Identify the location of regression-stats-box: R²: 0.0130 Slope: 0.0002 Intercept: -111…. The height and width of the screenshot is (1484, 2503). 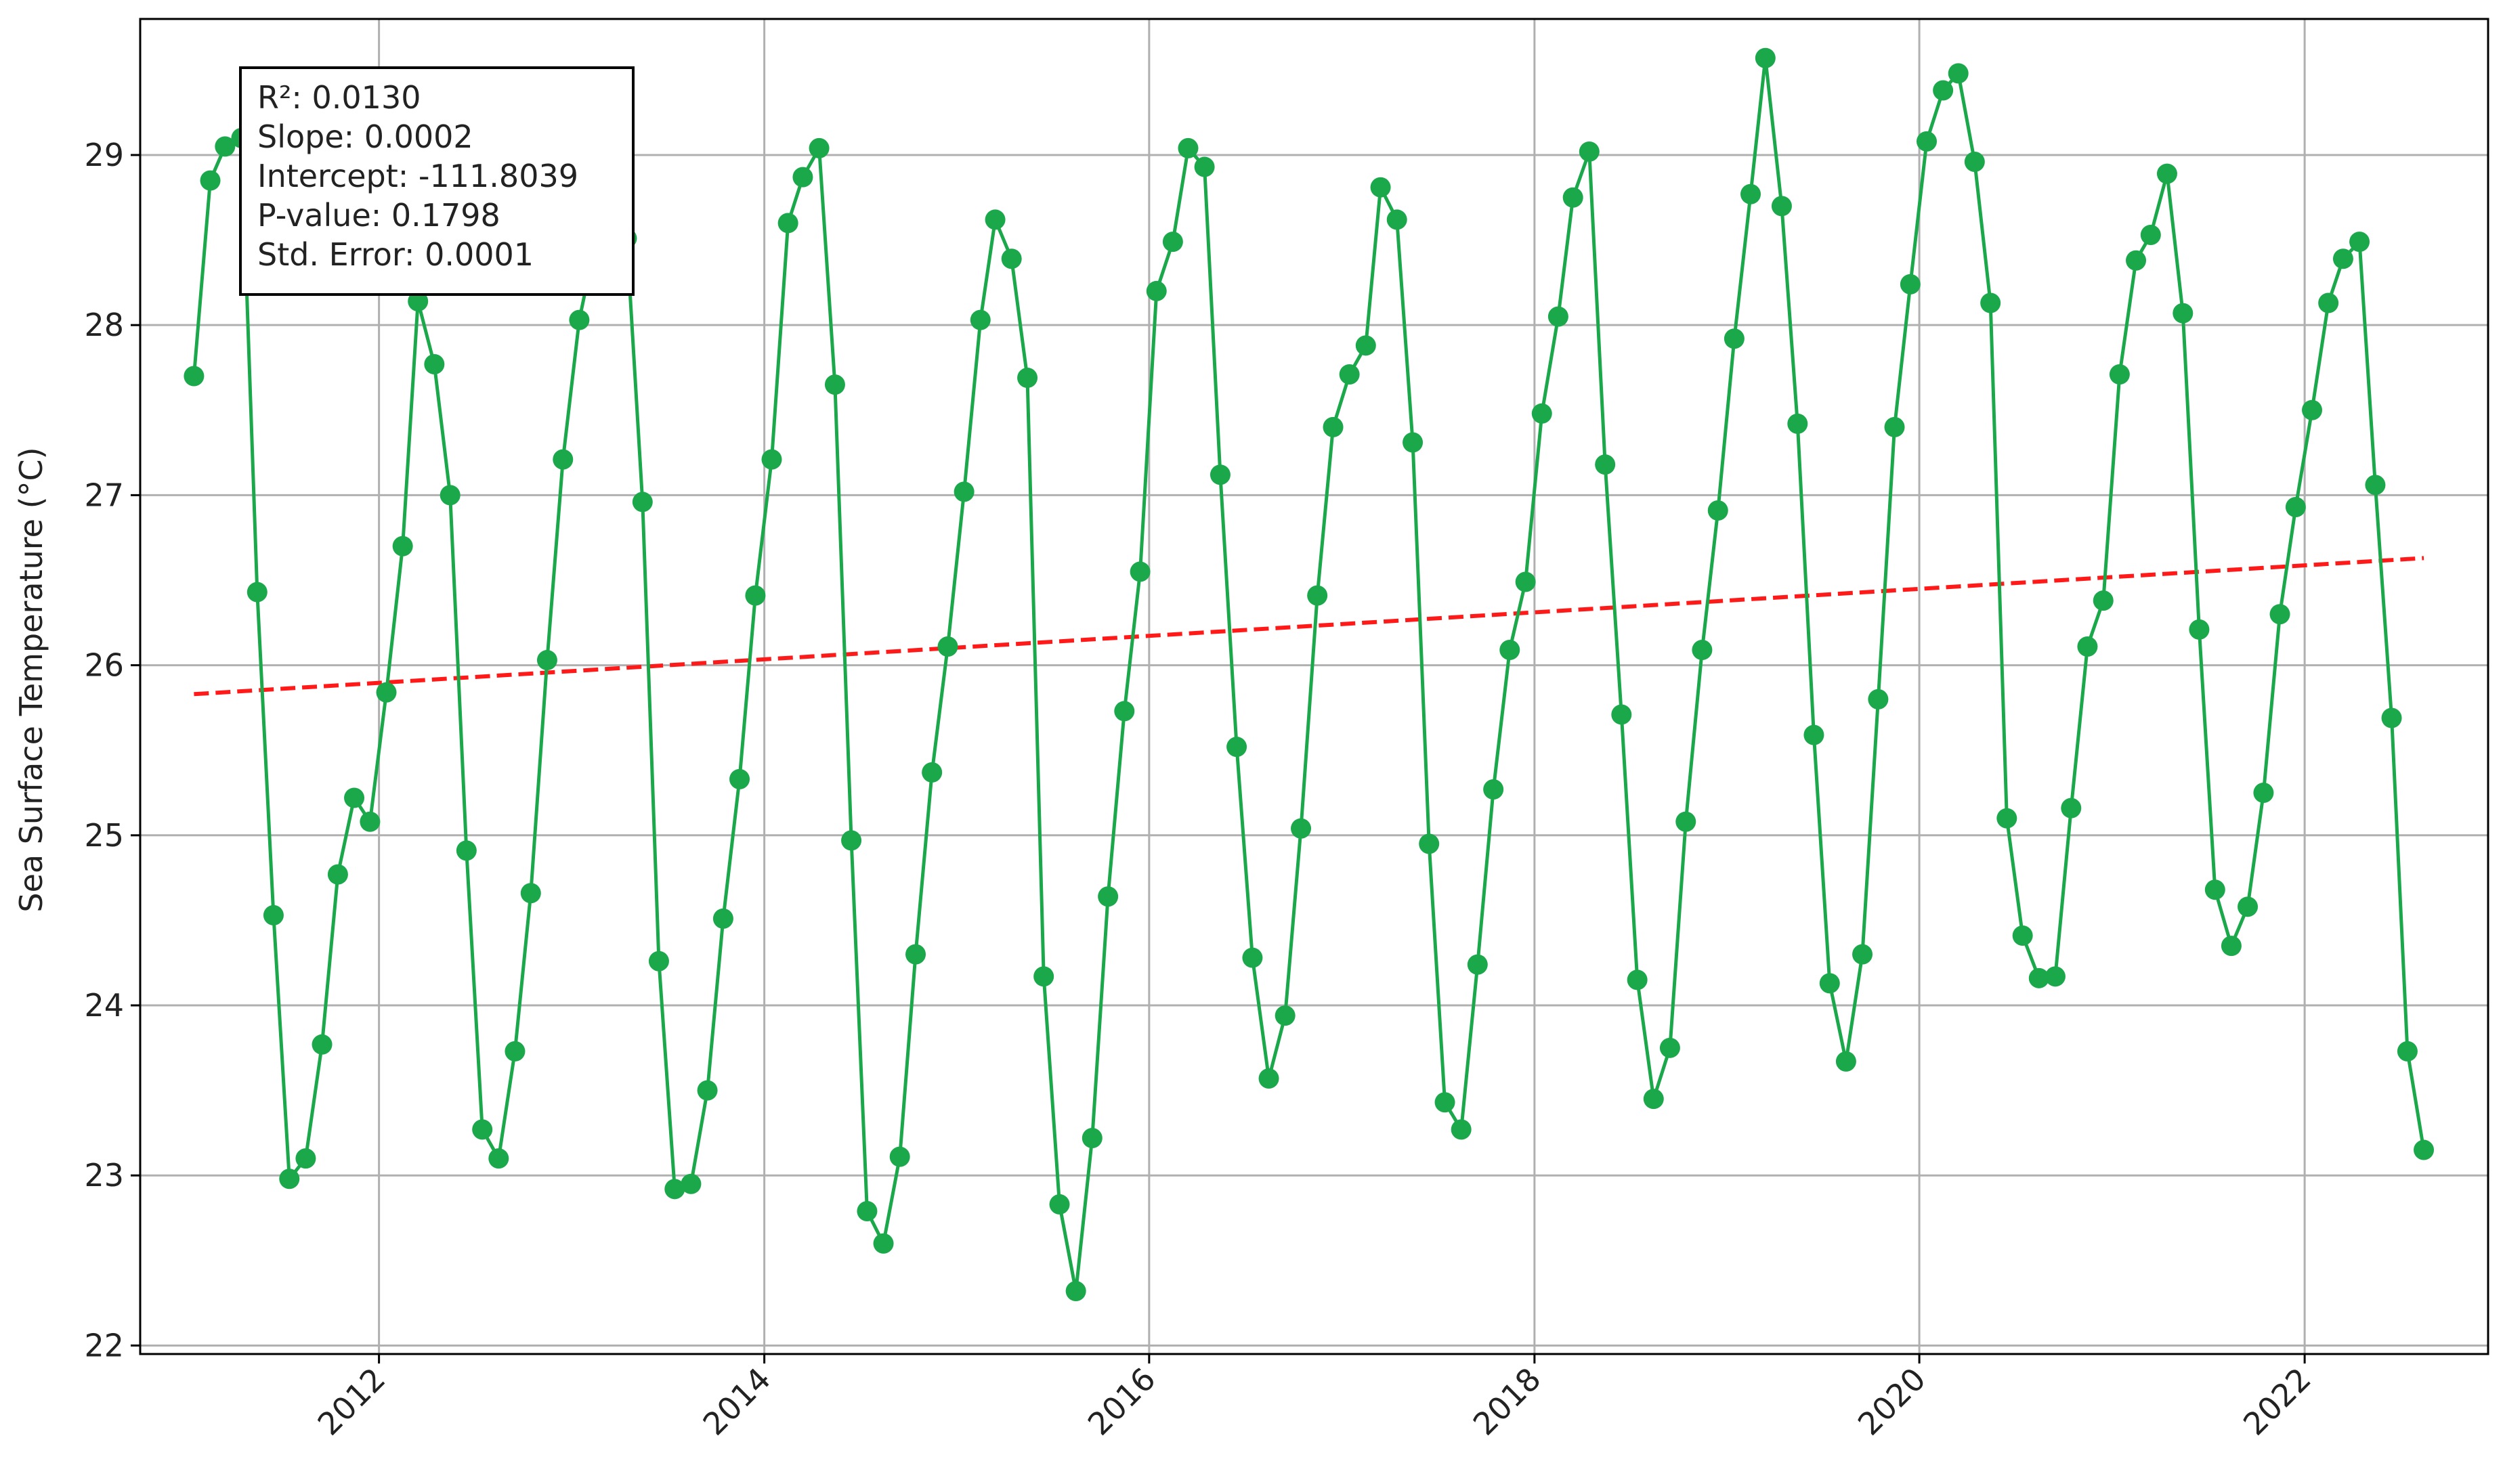
(437, 181).